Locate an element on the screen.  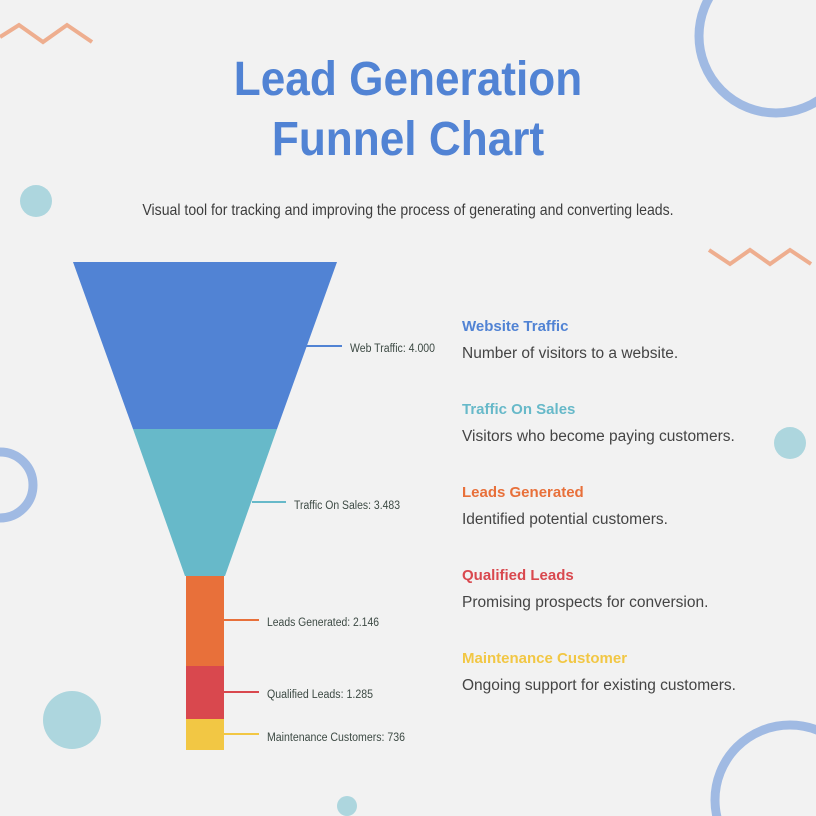
legend-desc: Identified potential customers. is located at coordinates (565, 519).